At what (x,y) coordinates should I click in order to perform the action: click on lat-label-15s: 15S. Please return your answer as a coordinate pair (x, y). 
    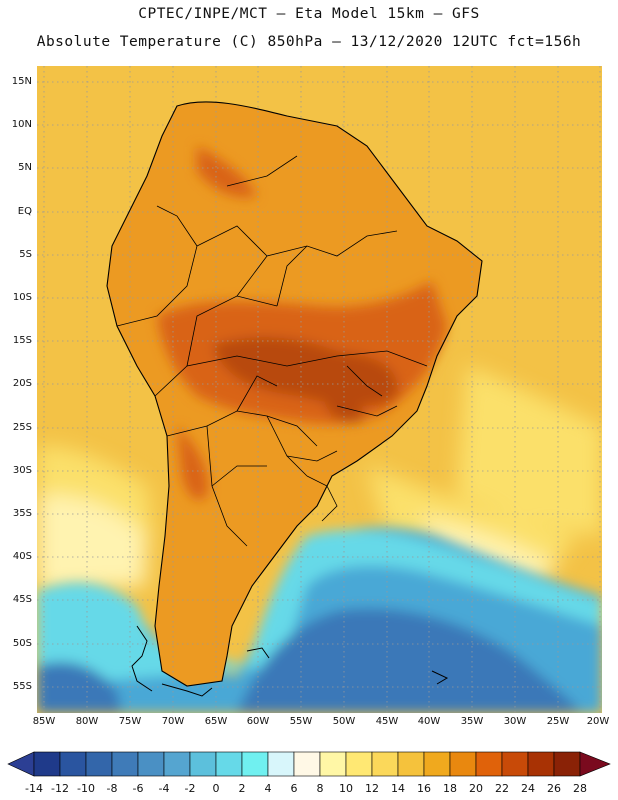
    Looking at the image, I should click on (22, 340).